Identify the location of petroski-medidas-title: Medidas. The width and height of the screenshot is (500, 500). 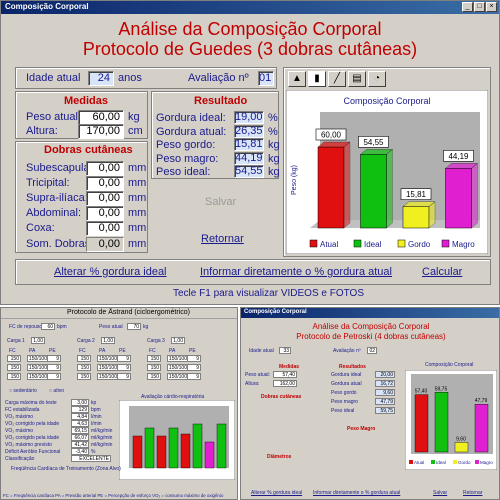
(289, 367).